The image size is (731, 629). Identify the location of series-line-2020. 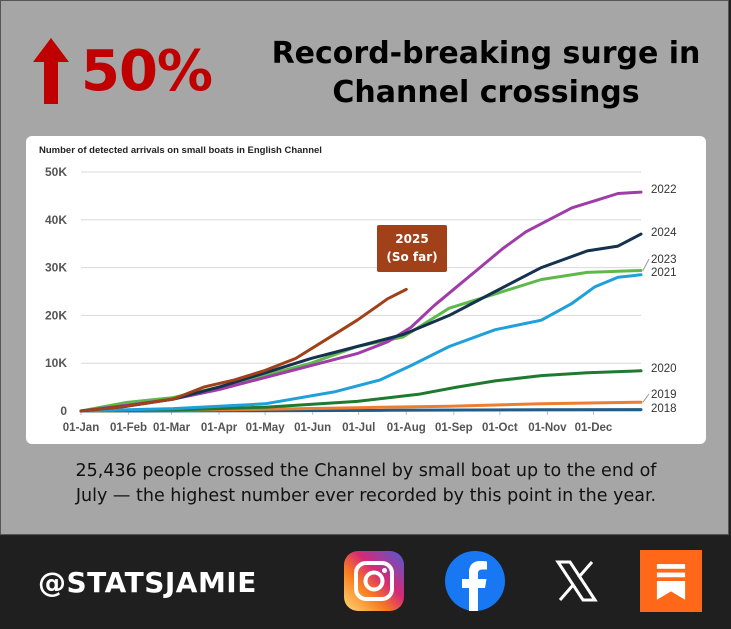
(361, 391).